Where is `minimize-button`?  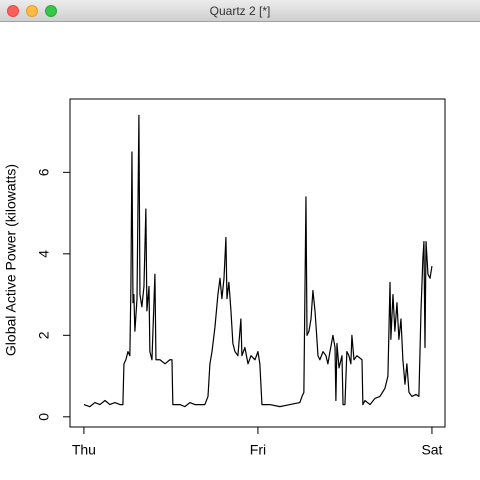
minimize-button is located at coordinates (32, 11).